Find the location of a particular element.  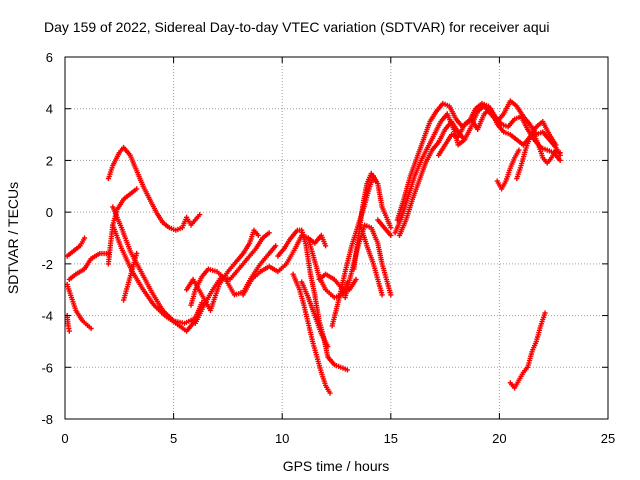

y-tick-label: 6 is located at coordinates (49, 57).